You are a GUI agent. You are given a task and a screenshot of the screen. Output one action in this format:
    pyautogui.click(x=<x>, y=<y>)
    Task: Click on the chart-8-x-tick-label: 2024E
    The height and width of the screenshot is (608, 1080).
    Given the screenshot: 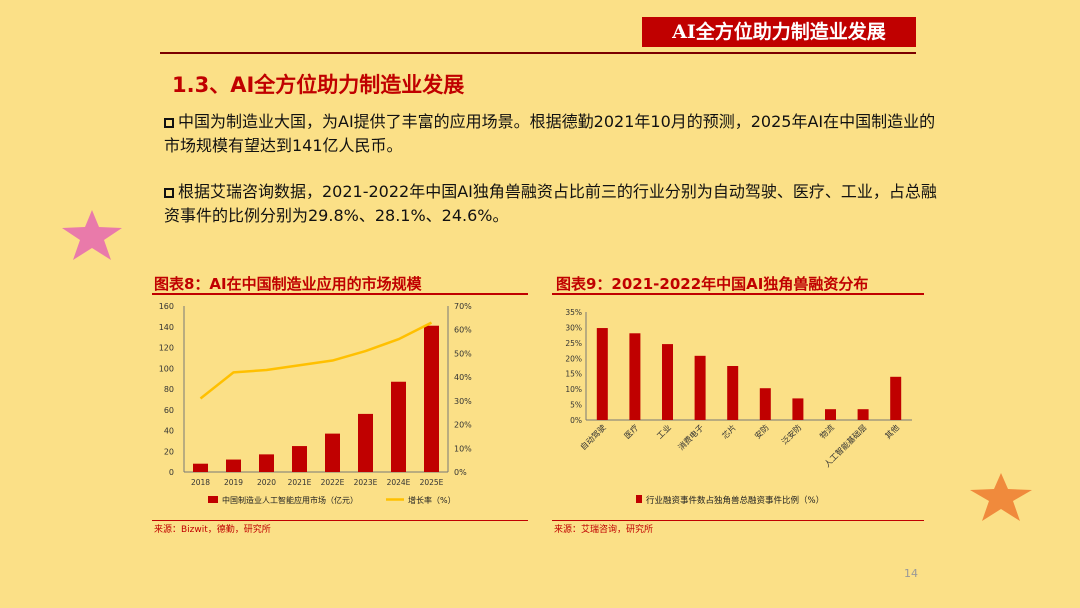 What is the action you would take?
    pyautogui.click(x=399, y=482)
    